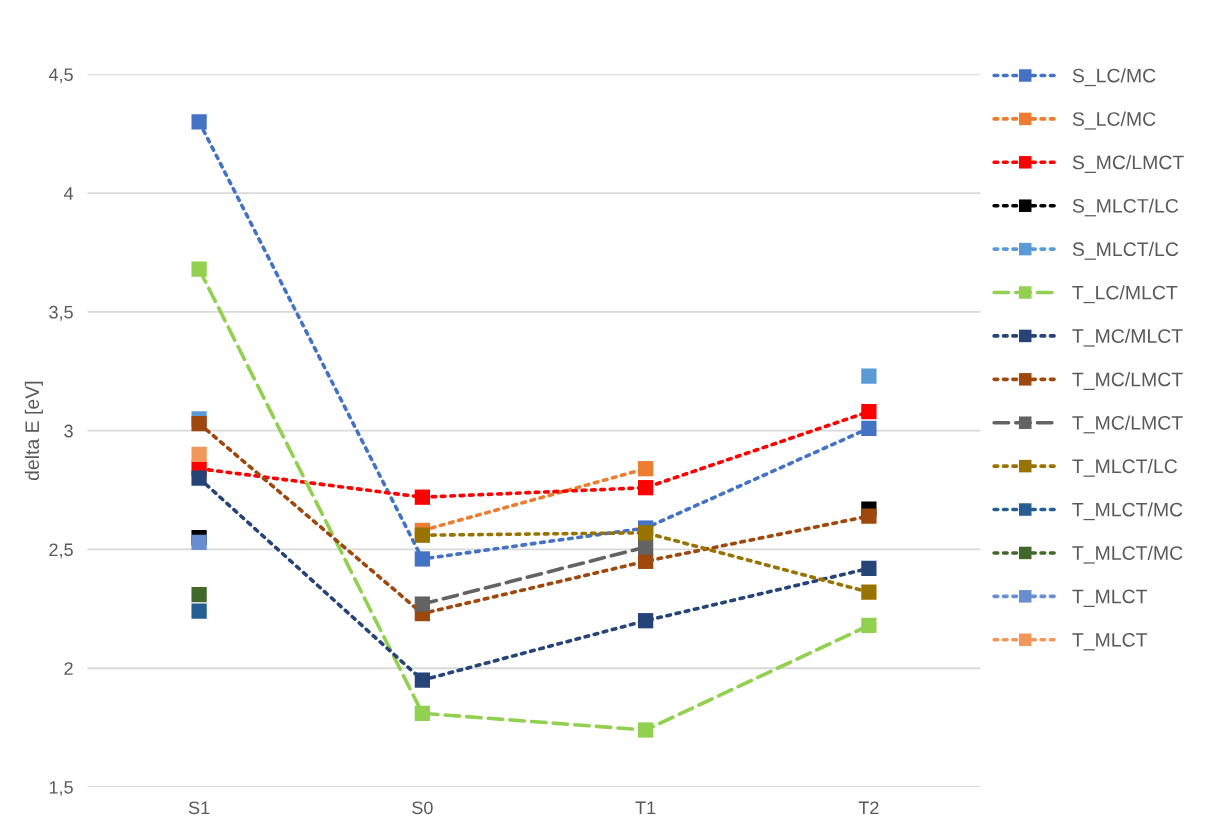 The height and width of the screenshot is (836, 1215). I want to click on x-tick-label: T1, so click(645, 807).